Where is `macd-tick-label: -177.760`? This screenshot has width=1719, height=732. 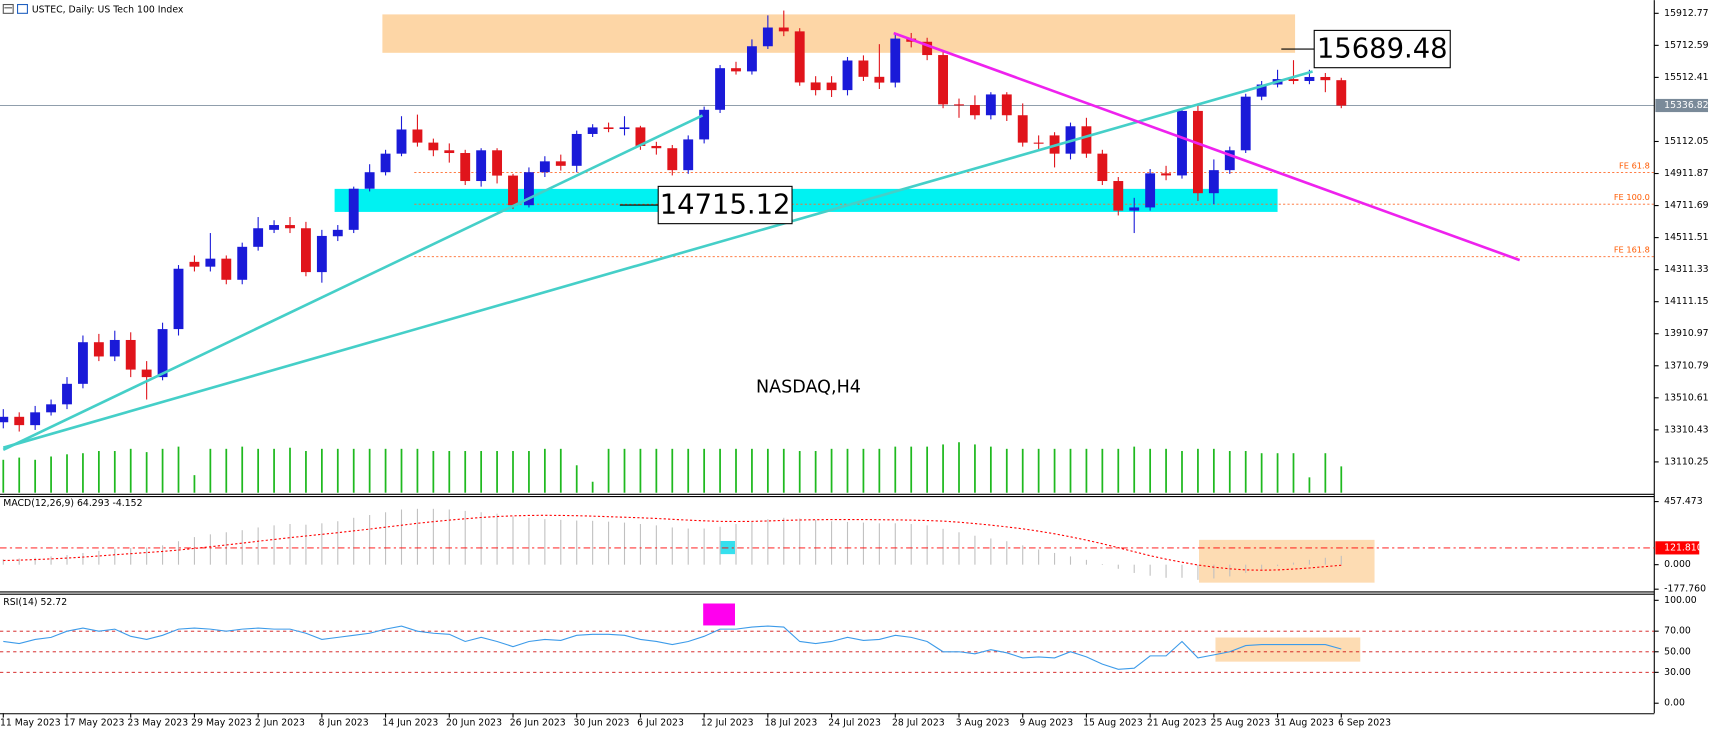 macd-tick-label: -177.760 is located at coordinates (1685, 589).